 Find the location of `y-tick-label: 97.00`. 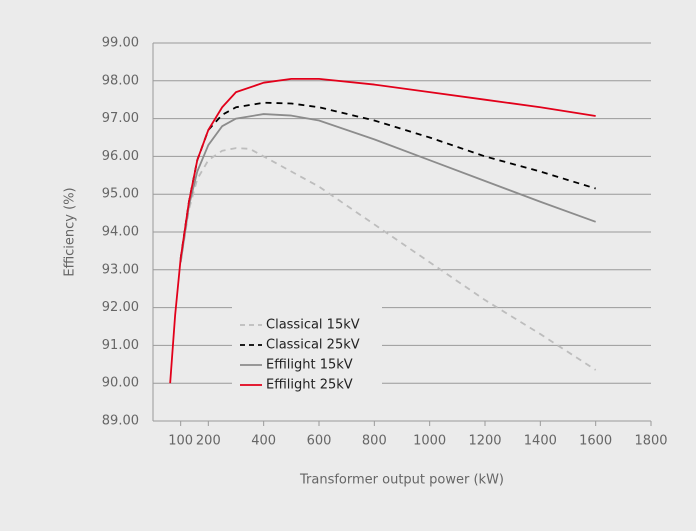

y-tick-label: 97.00 is located at coordinates (120, 118).